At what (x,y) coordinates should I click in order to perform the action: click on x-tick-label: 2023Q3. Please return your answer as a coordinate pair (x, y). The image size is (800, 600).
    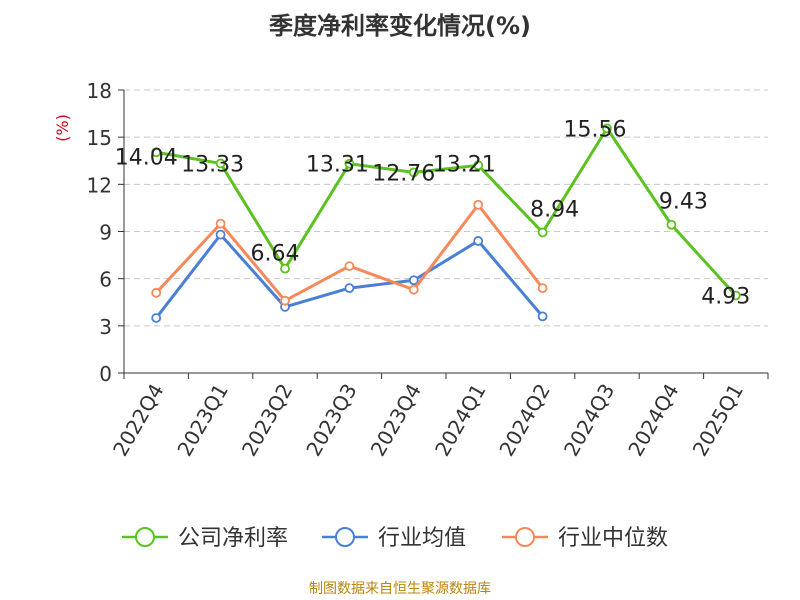
    Looking at the image, I should click on (331, 420).